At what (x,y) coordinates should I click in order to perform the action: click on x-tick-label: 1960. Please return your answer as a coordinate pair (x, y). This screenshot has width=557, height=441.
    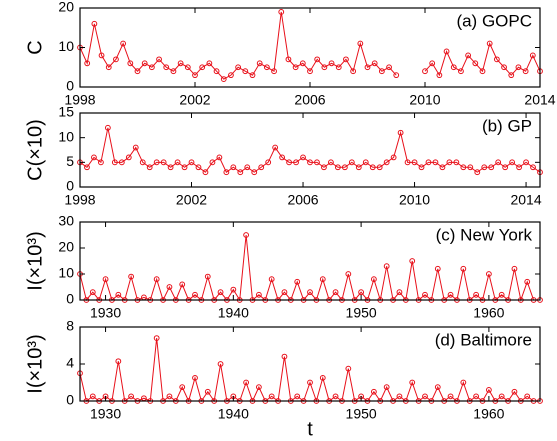
    Looking at the image, I should click on (488, 313).